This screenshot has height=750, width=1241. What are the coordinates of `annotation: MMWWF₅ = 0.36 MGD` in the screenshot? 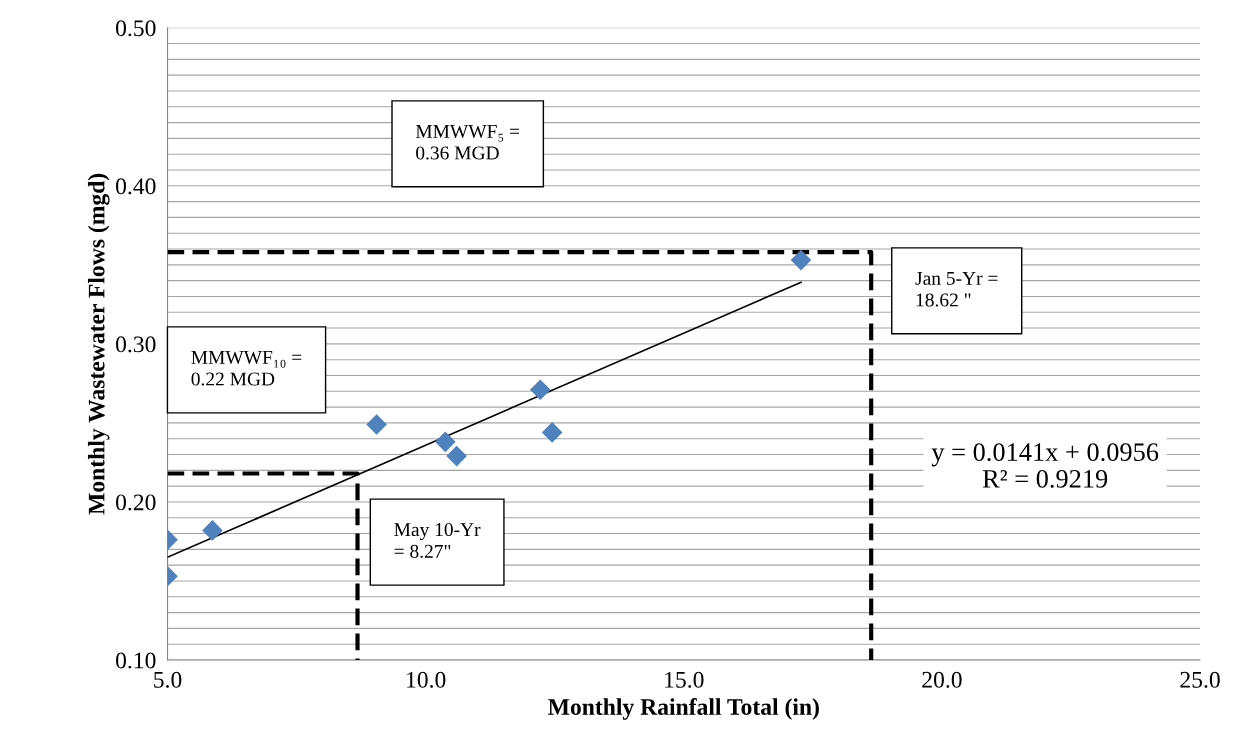 It's located at (467, 142).